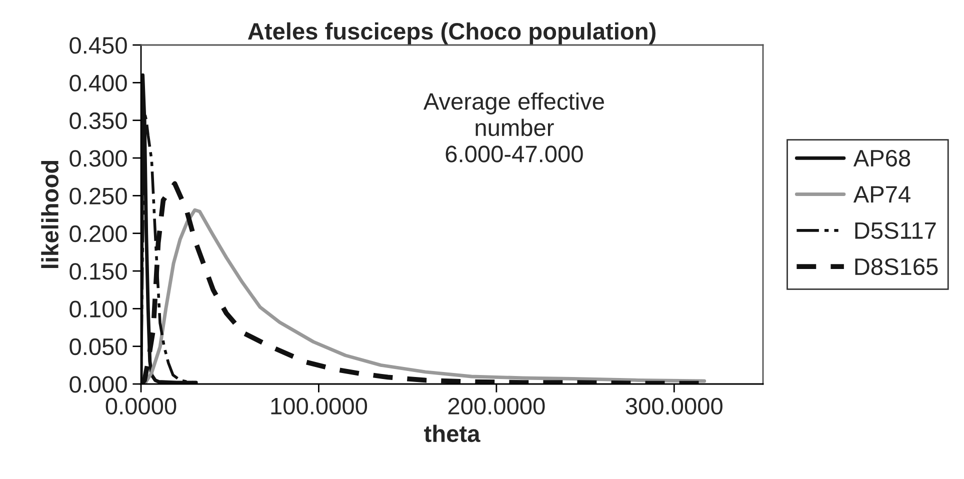 Image resolution: width=964 pixels, height=479 pixels. Describe the element at coordinates (141, 406) in the screenshot. I see `x-tick-label: 0.0000` at that location.